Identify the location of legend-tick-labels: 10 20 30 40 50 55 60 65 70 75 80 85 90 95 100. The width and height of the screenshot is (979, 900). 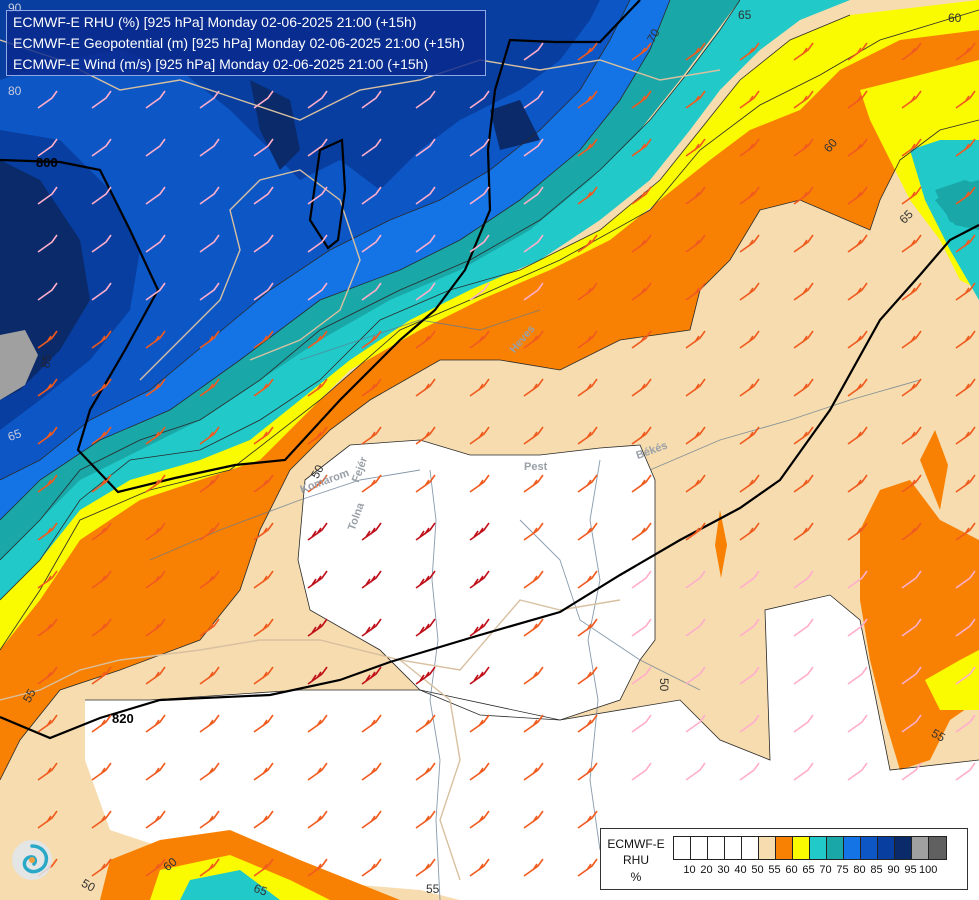
(805, 870).